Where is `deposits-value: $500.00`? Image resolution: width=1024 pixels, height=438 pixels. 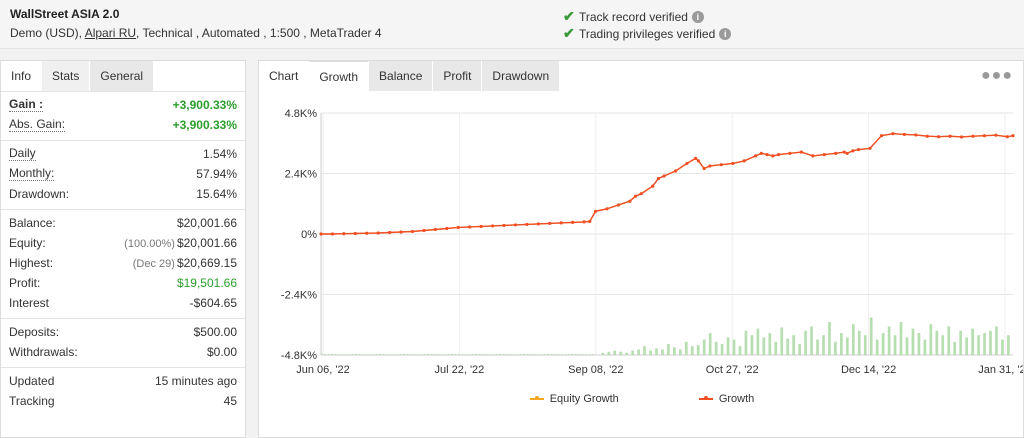 deposits-value: $500.00 is located at coordinates (215, 332).